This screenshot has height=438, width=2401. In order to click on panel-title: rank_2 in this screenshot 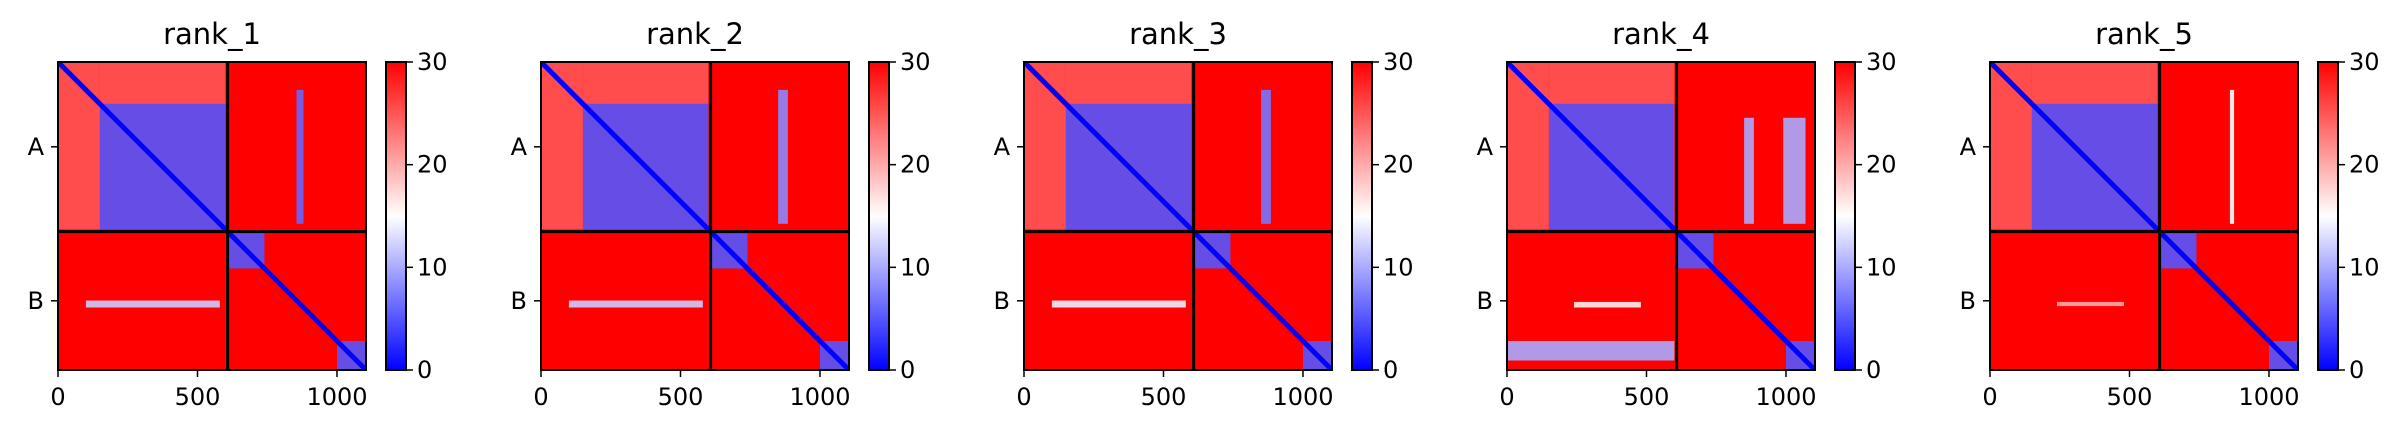, I will do `click(695, 34)`.